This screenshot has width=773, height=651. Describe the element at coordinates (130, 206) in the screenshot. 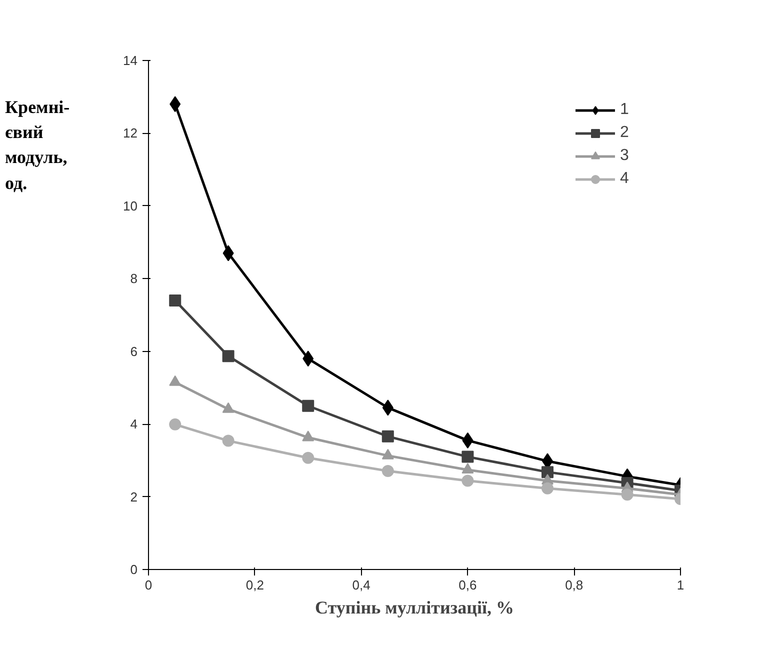

I see `y-tick-label: 10` at that location.